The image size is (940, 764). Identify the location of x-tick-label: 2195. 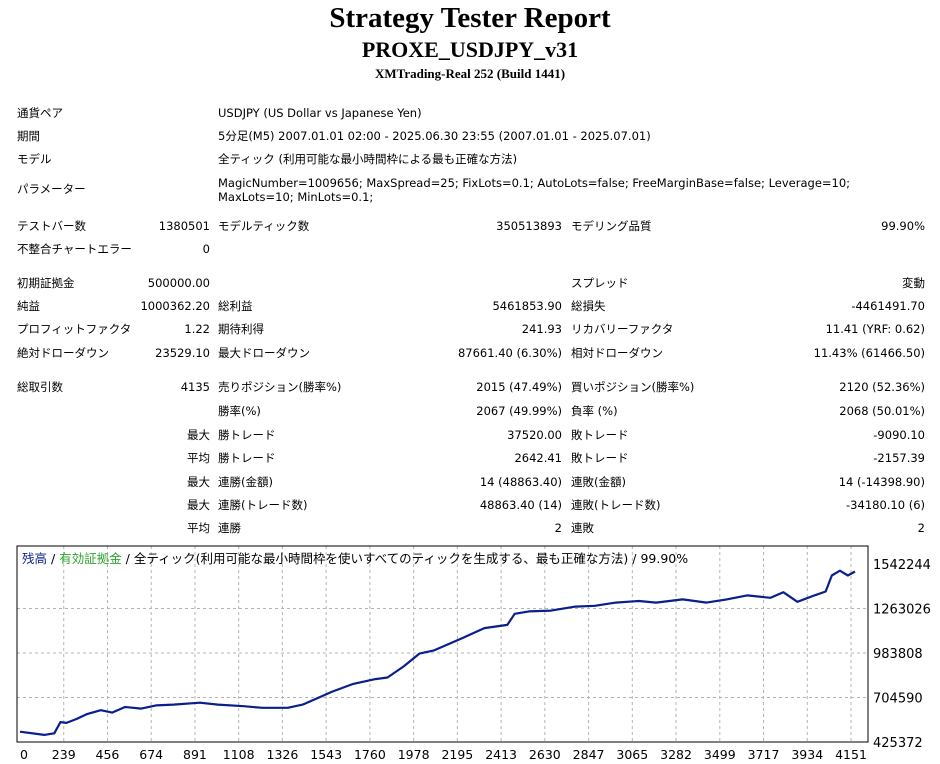
(457, 754).